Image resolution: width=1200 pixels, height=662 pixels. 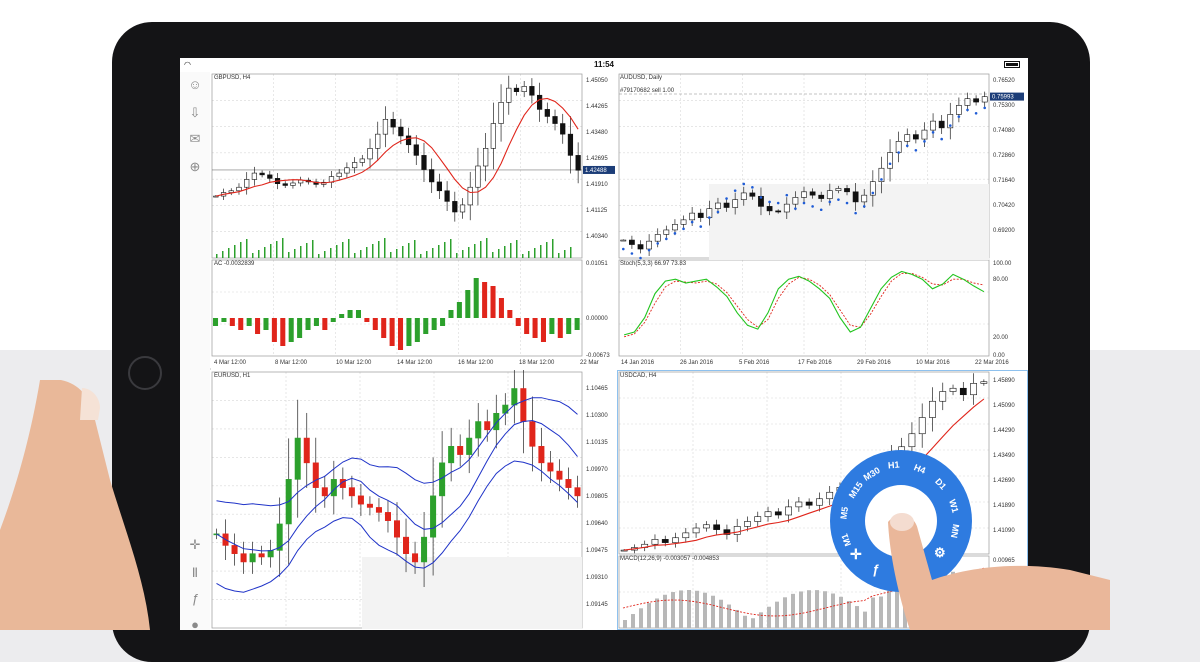 What do you see at coordinates (597, 264) in the screenshot?
I see `indicator-tick-label: 0.01051` at bounding box center [597, 264].